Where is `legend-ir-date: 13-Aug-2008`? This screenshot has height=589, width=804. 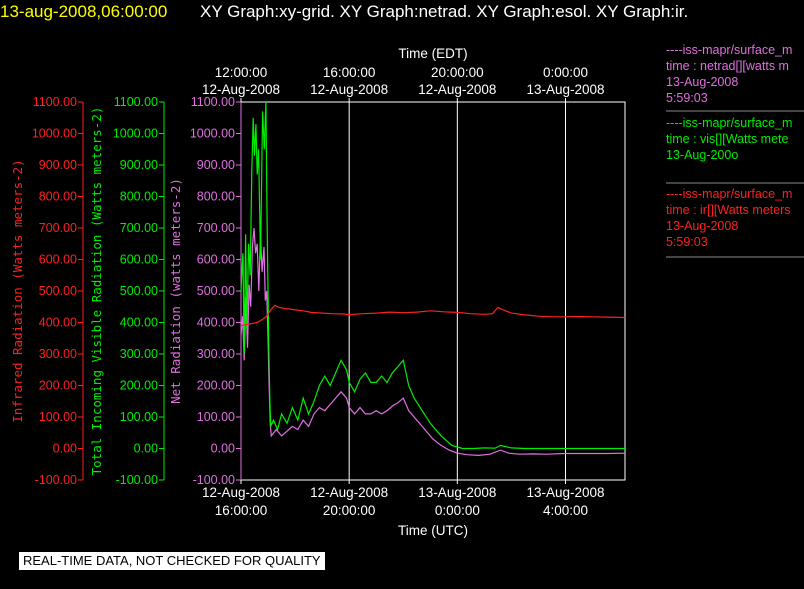
legend-ir-date: 13-Aug-2008 is located at coordinates (702, 226).